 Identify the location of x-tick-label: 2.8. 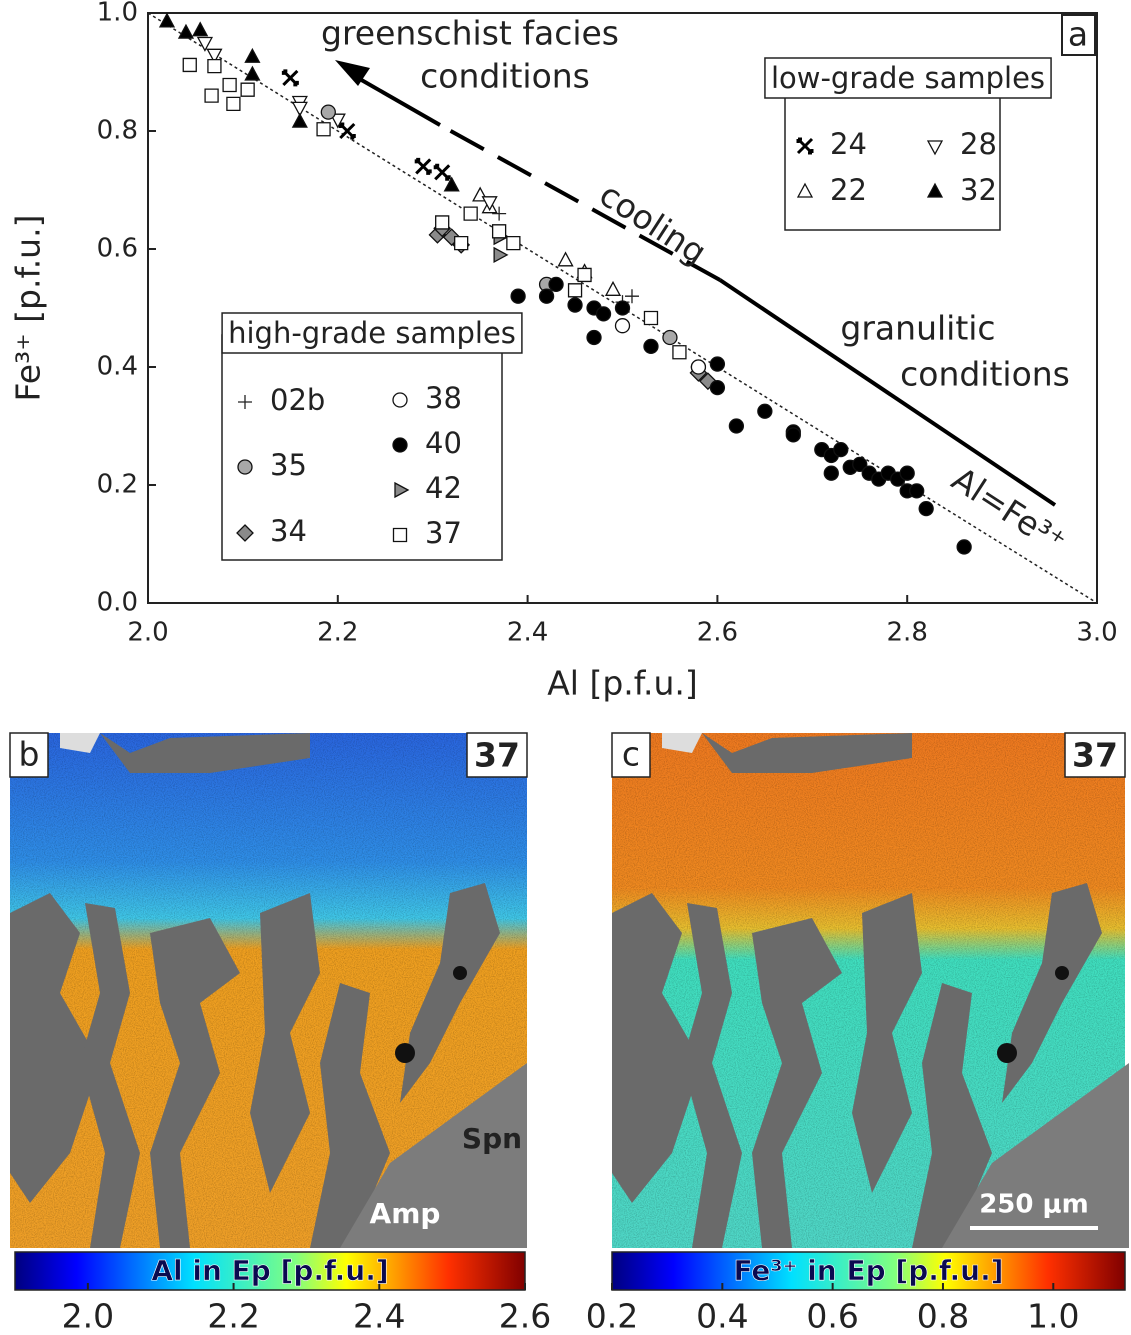
(907, 633).